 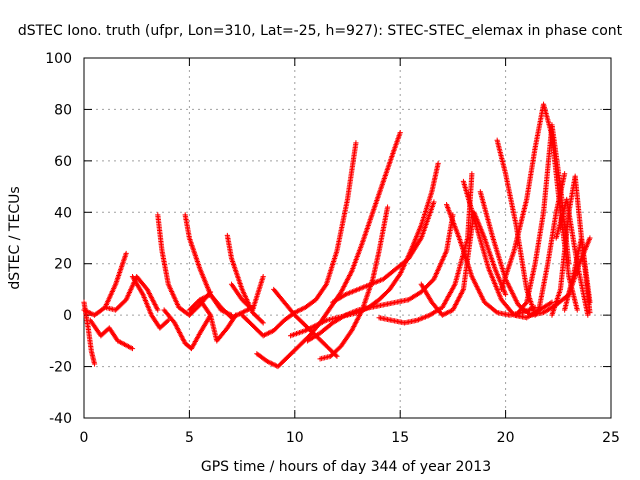 What do you see at coordinates (60, 368) in the screenshot?
I see `y-tick-label: -20` at bounding box center [60, 368].